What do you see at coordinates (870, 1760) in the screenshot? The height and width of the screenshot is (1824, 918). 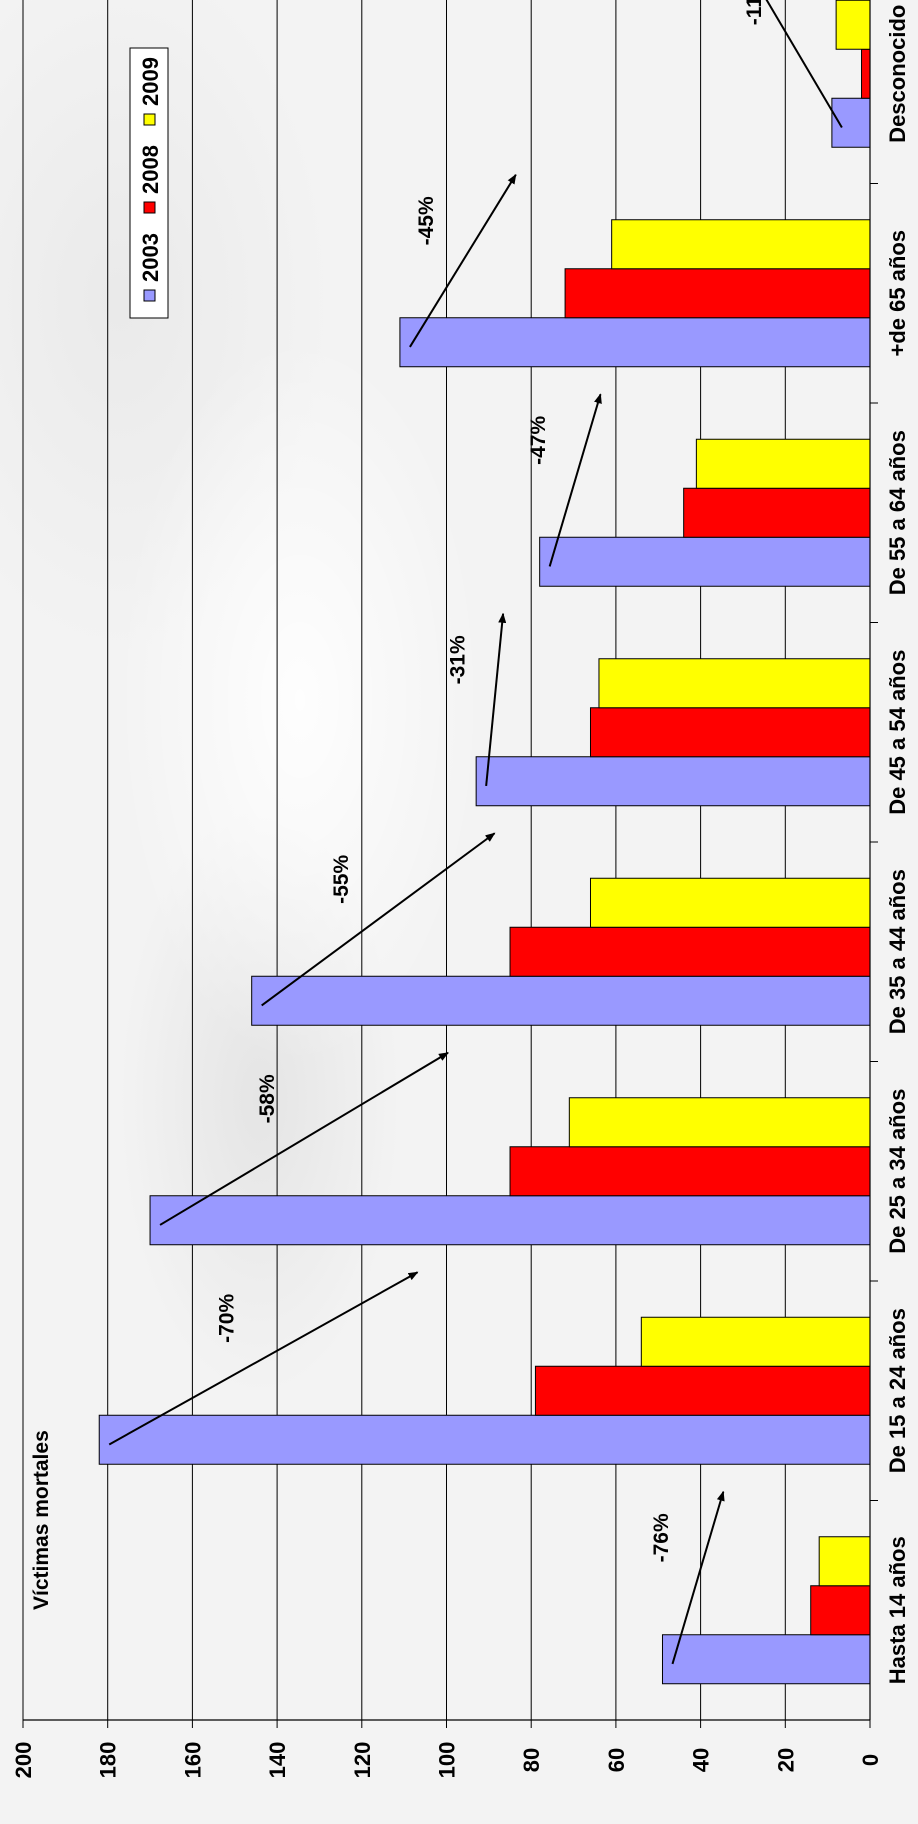 I see `value-tick-label: 0` at bounding box center [870, 1760].